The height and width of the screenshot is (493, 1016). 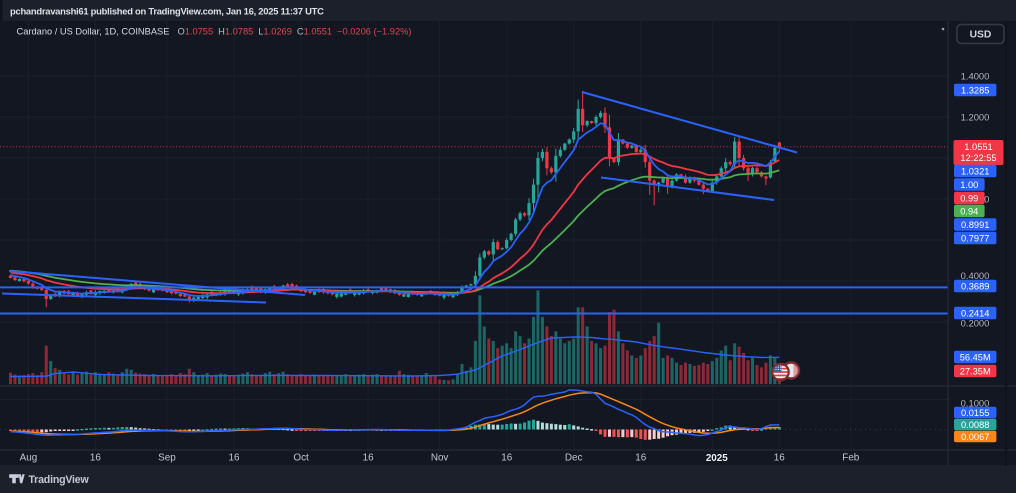 What do you see at coordinates (975, 287) in the screenshot?
I see `svg-text: 0.3689` at bounding box center [975, 287].